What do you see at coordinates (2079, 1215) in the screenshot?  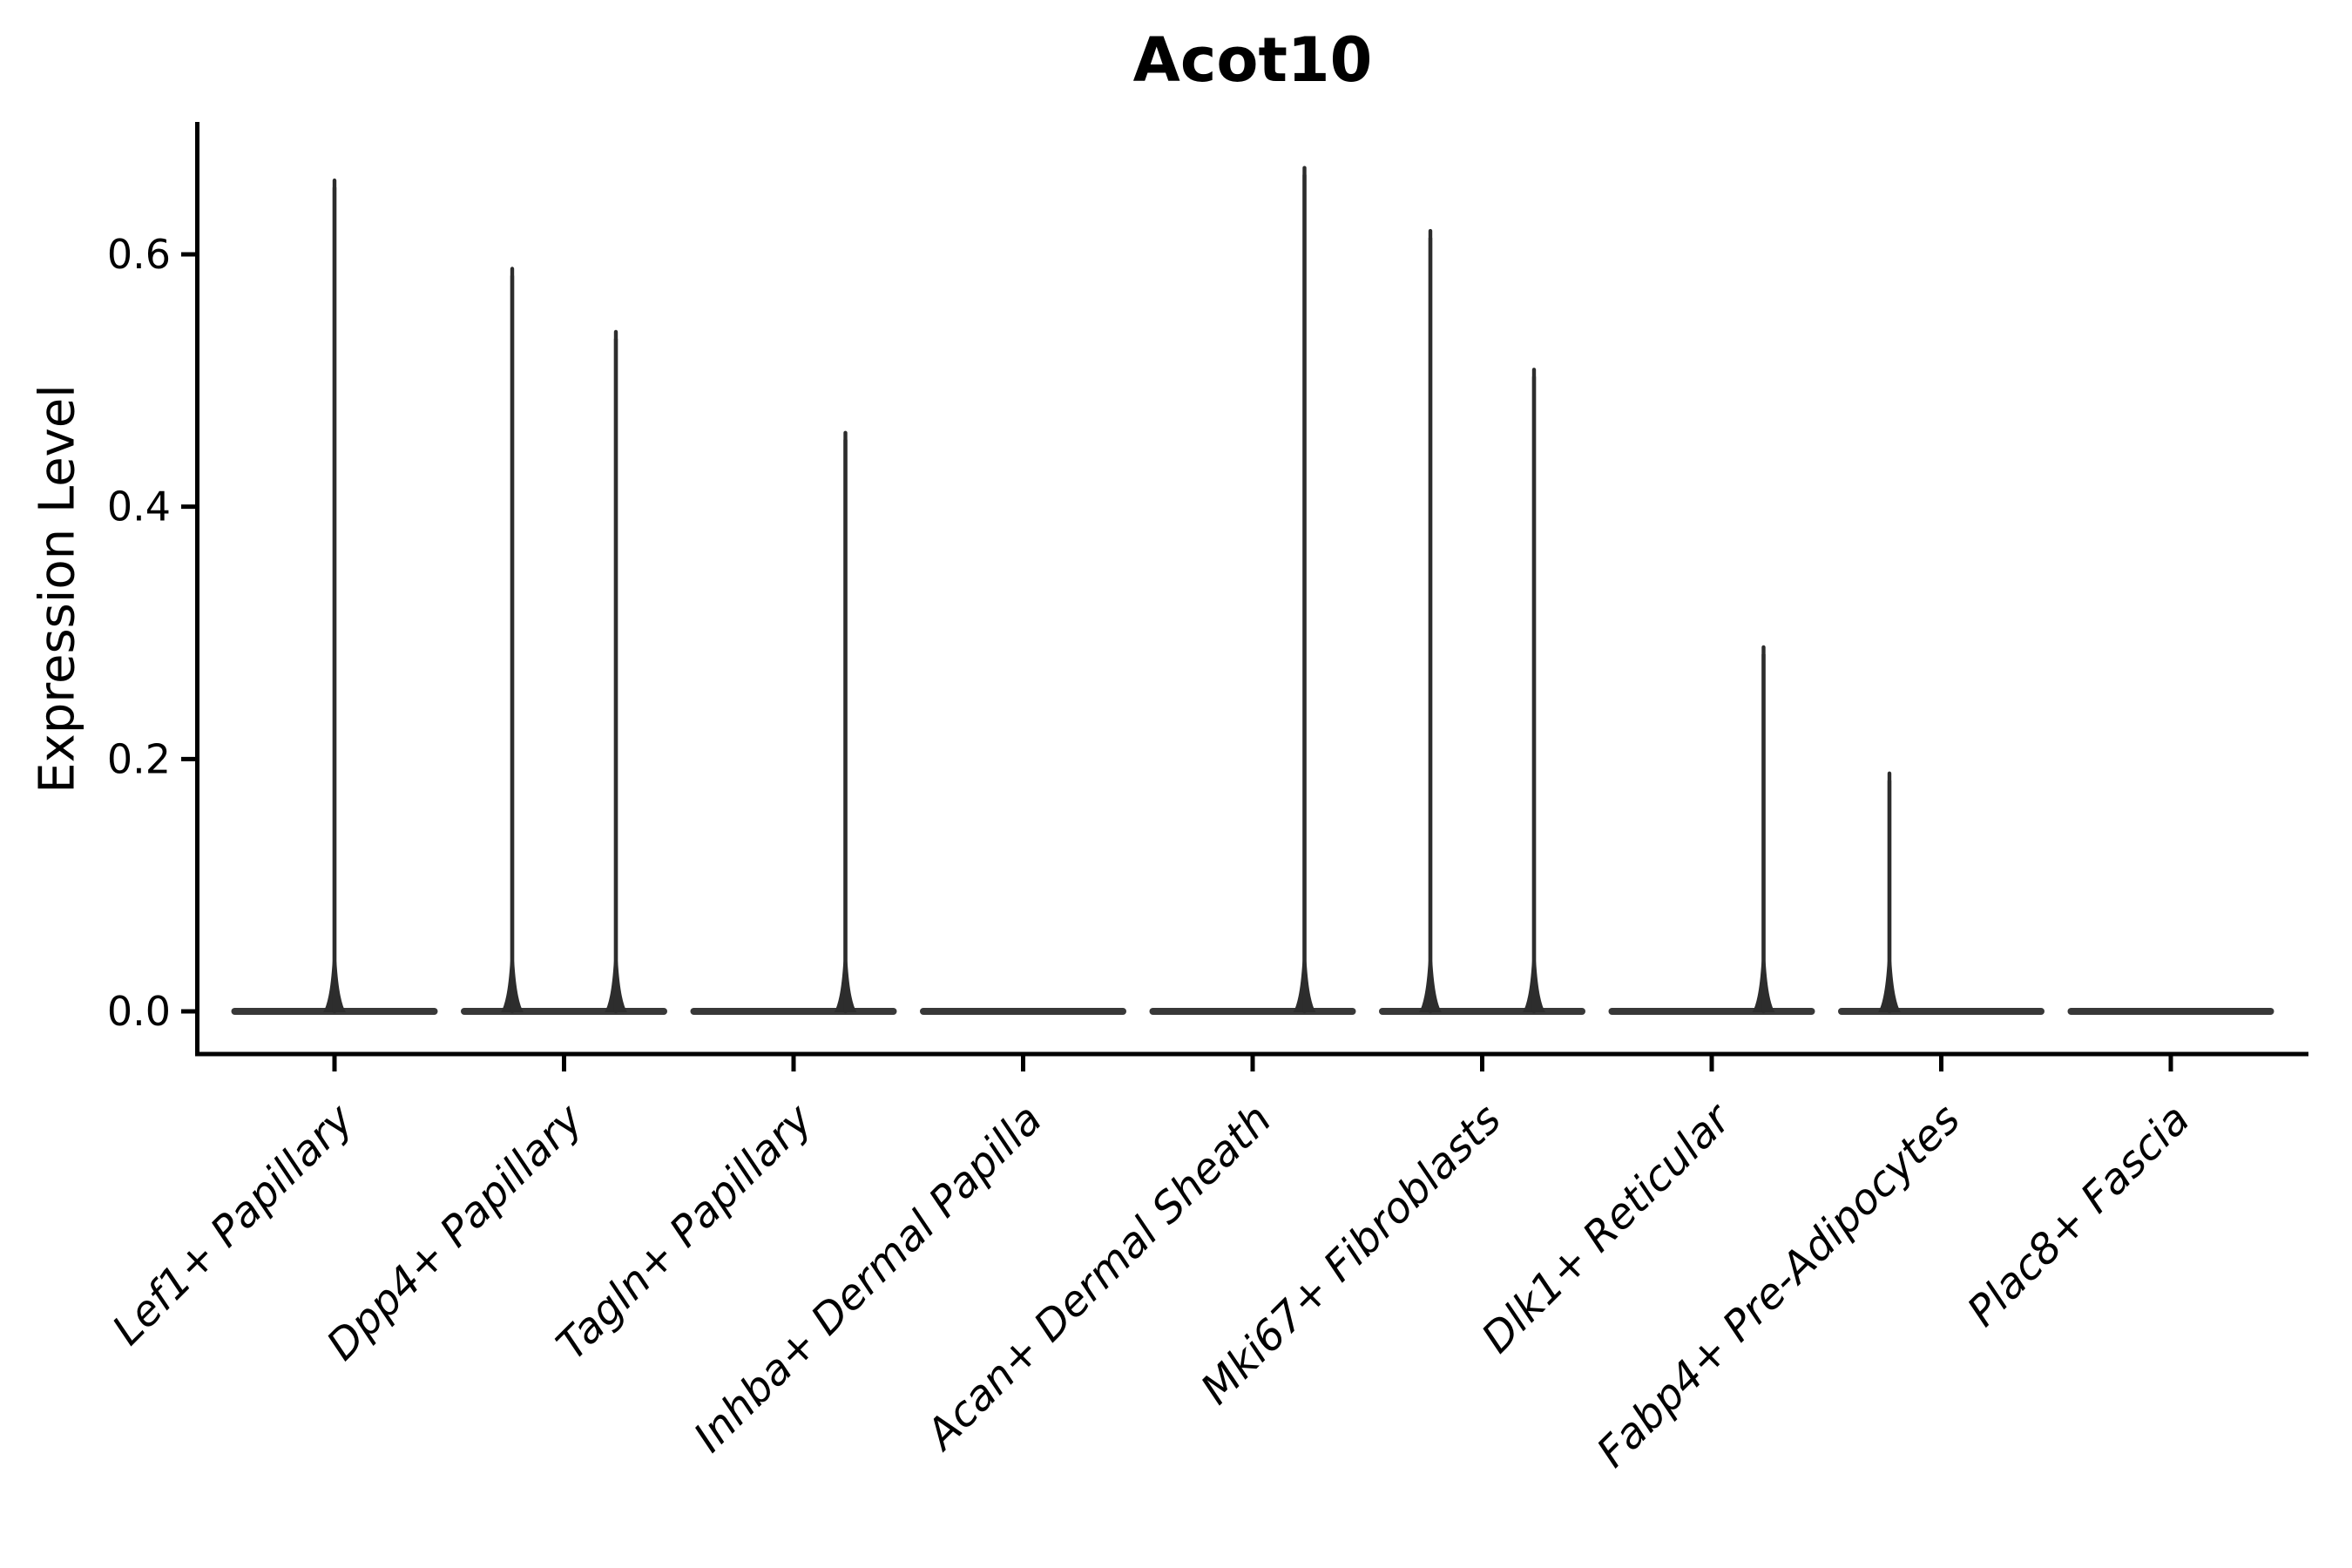 I see `x-tick-label: Plac8+ Fascia` at bounding box center [2079, 1215].